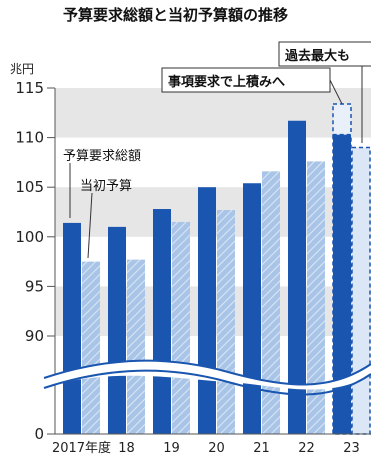  What do you see at coordinates (81, 447) in the screenshot?
I see `x-tick-label-2017年度: 2017年度` at bounding box center [81, 447].